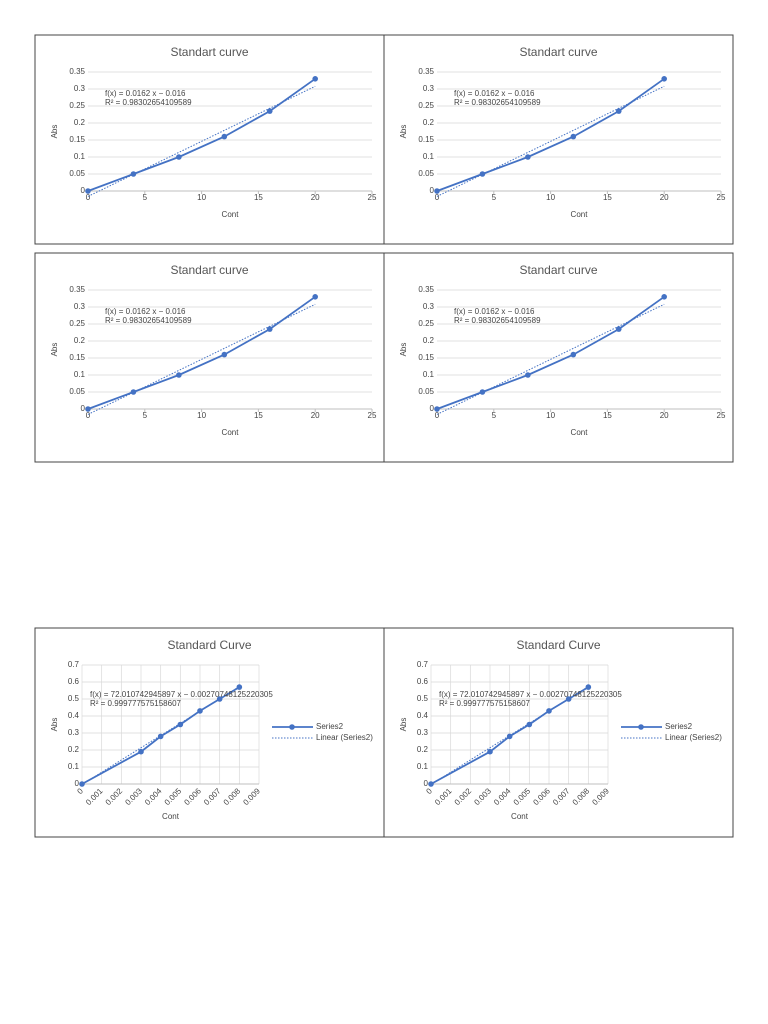  I want to click on y-tick-label: 0.6, so click(423, 681).